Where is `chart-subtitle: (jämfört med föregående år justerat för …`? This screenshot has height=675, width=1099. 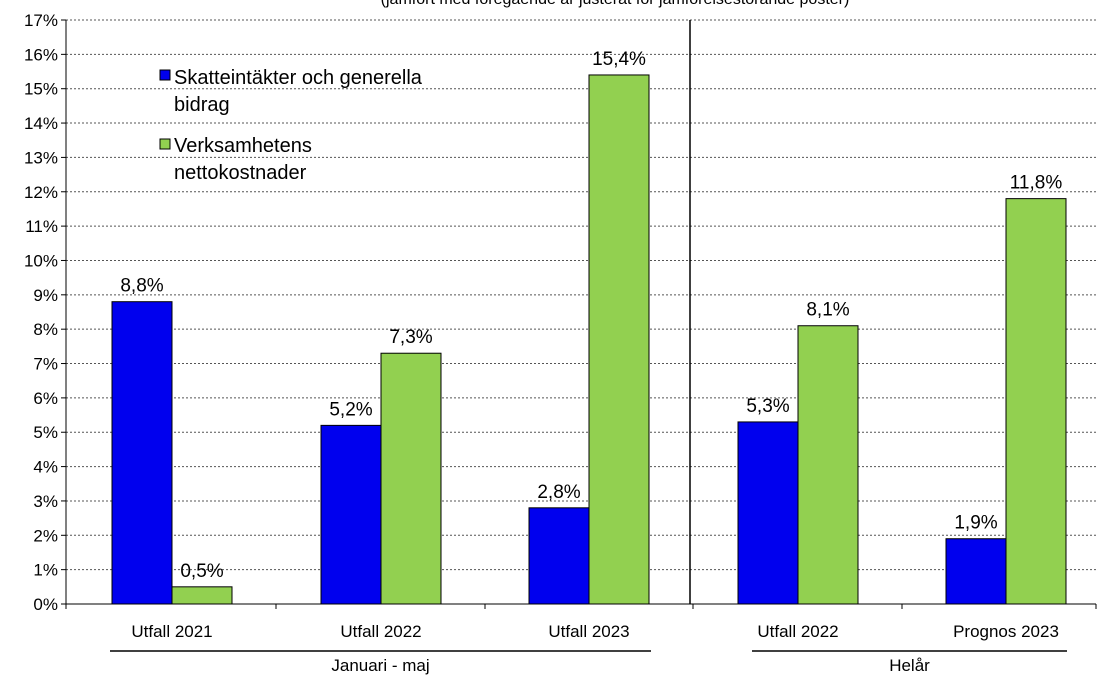 chart-subtitle: (jämfört med föregående år justerat för … is located at coordinates (615, 4).